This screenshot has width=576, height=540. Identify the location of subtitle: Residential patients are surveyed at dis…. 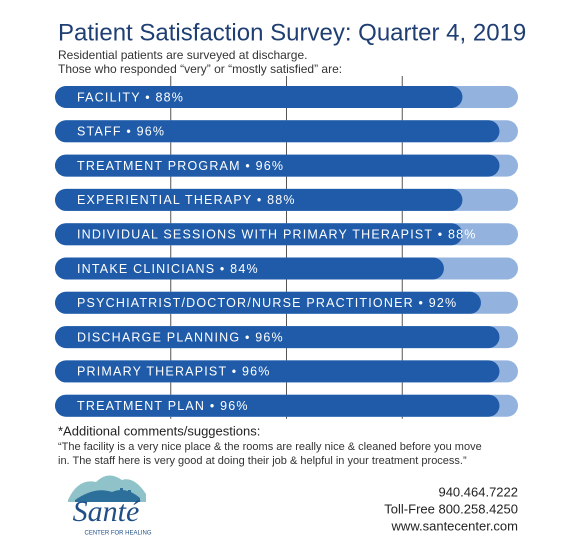
(182, 55).